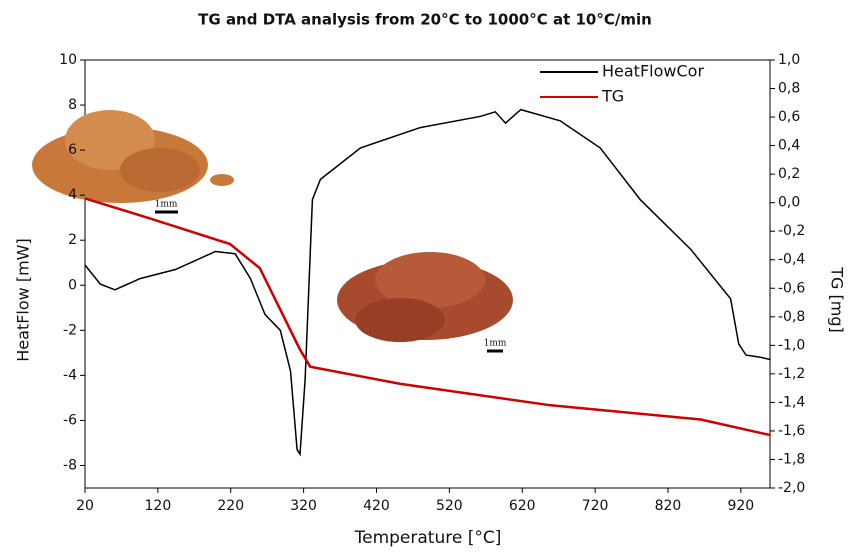 The width and height of the screenshot is (850, 556). I want to click on y-tick-label: -4, so click(70, 375).